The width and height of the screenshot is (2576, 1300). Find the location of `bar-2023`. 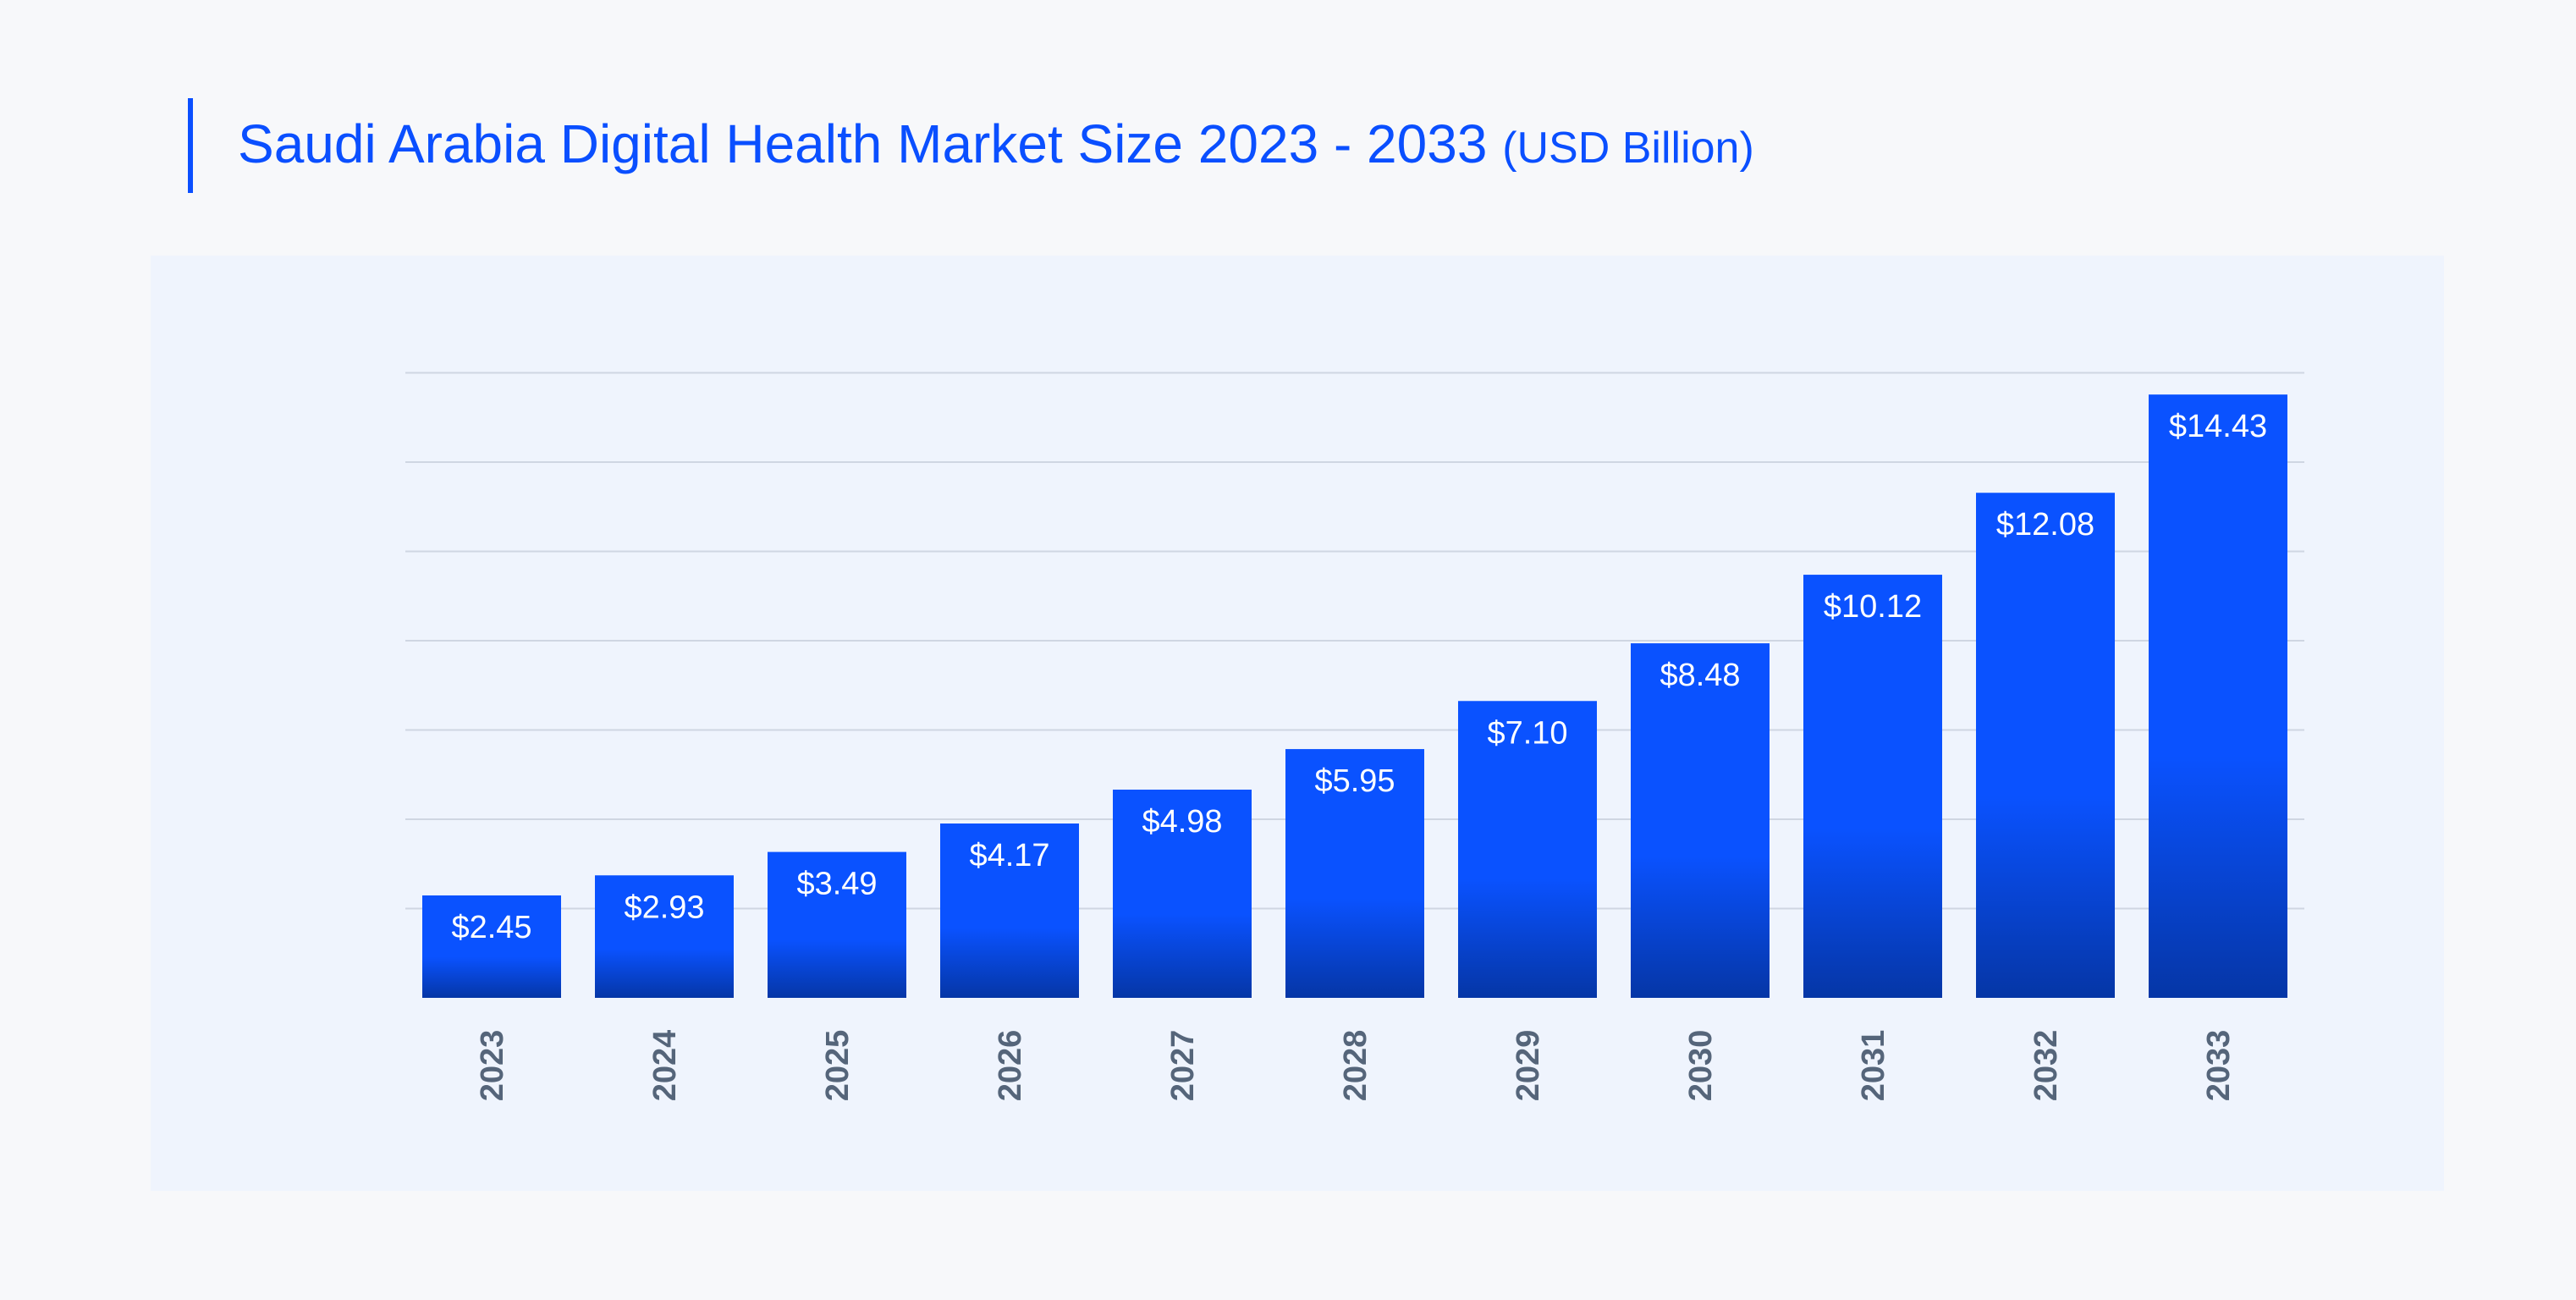

bar-2023 is located at coordinates (491, 947).